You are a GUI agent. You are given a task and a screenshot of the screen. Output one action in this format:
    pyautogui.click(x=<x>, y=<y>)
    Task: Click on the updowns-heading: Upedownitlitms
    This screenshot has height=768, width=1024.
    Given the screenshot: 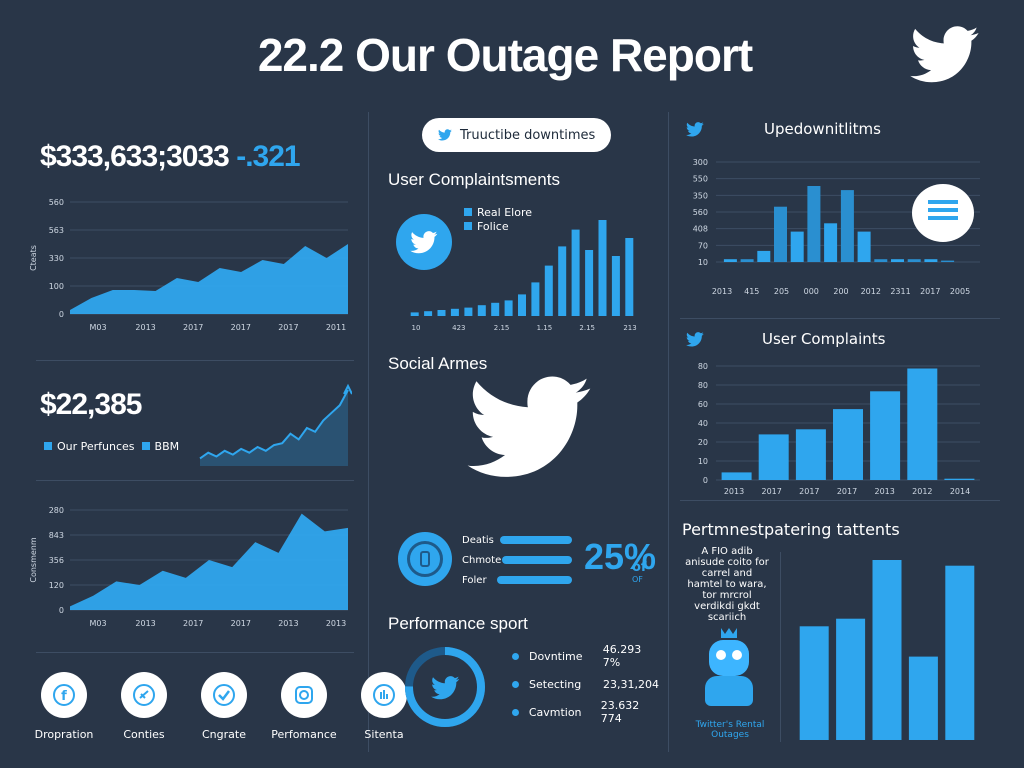 What is the action you would take?
    pyautogui.click(x=822, y=129)
    